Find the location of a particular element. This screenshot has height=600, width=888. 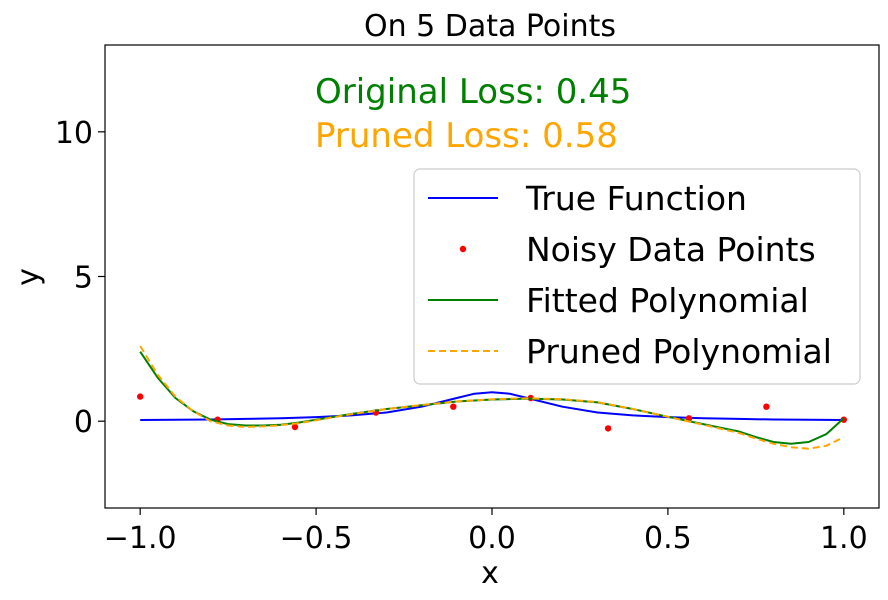

original-loss-annotation: Original Loss: 0.45 is located at coordinates (473, 92).